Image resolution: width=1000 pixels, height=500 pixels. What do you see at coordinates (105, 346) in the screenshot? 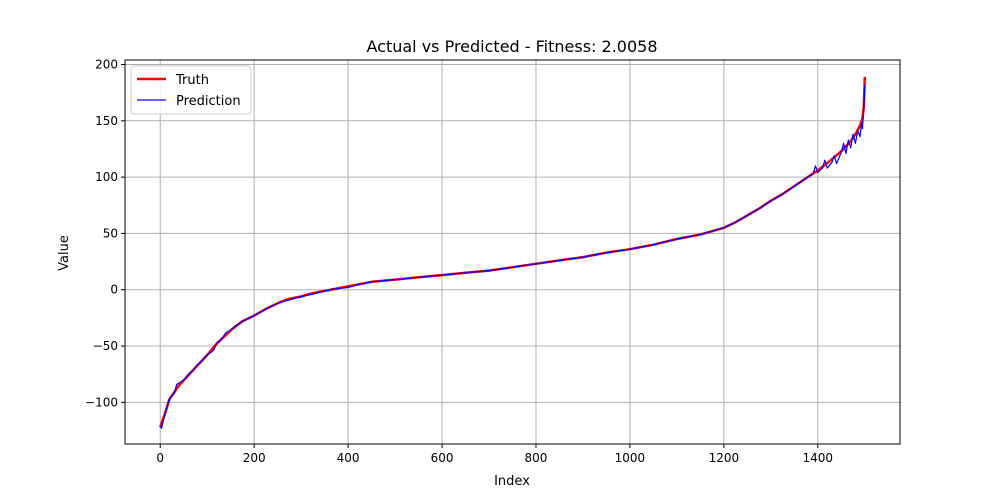
I see `y-tick-label: −50` at bounding box center [105, 346].